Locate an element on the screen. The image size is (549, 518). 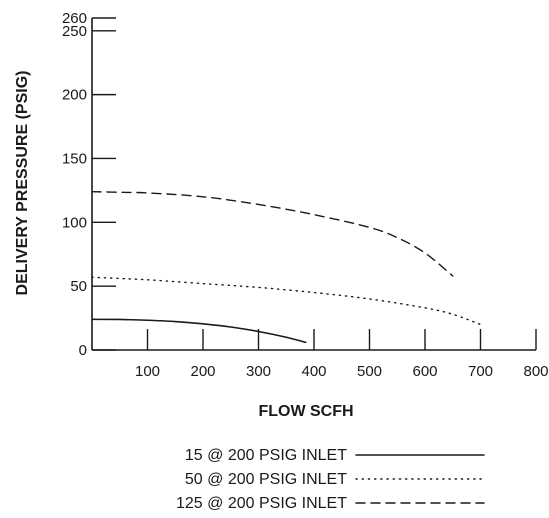
y-tick-label: 250 is located at coordinates (74, 31).